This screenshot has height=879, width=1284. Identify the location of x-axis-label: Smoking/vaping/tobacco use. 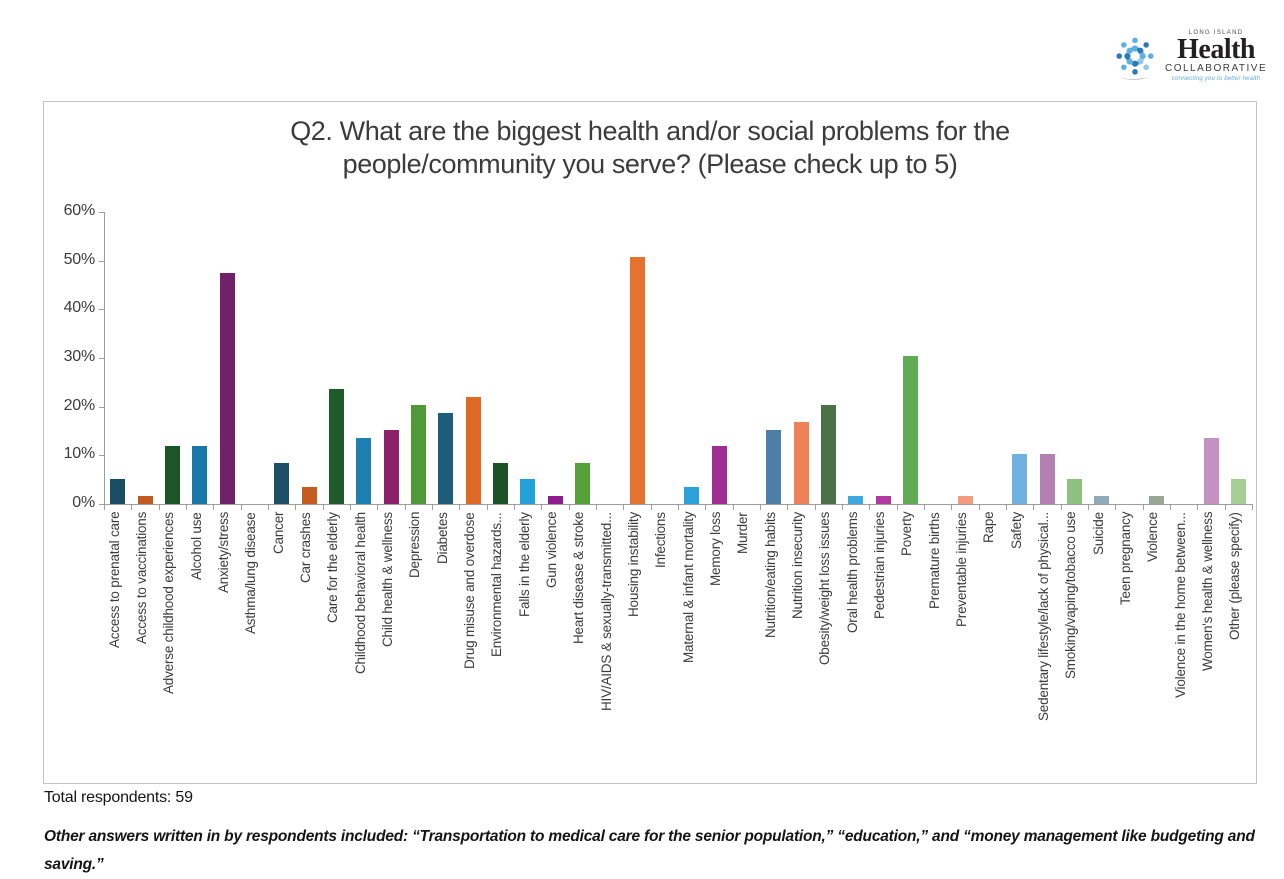
(1071, 596).